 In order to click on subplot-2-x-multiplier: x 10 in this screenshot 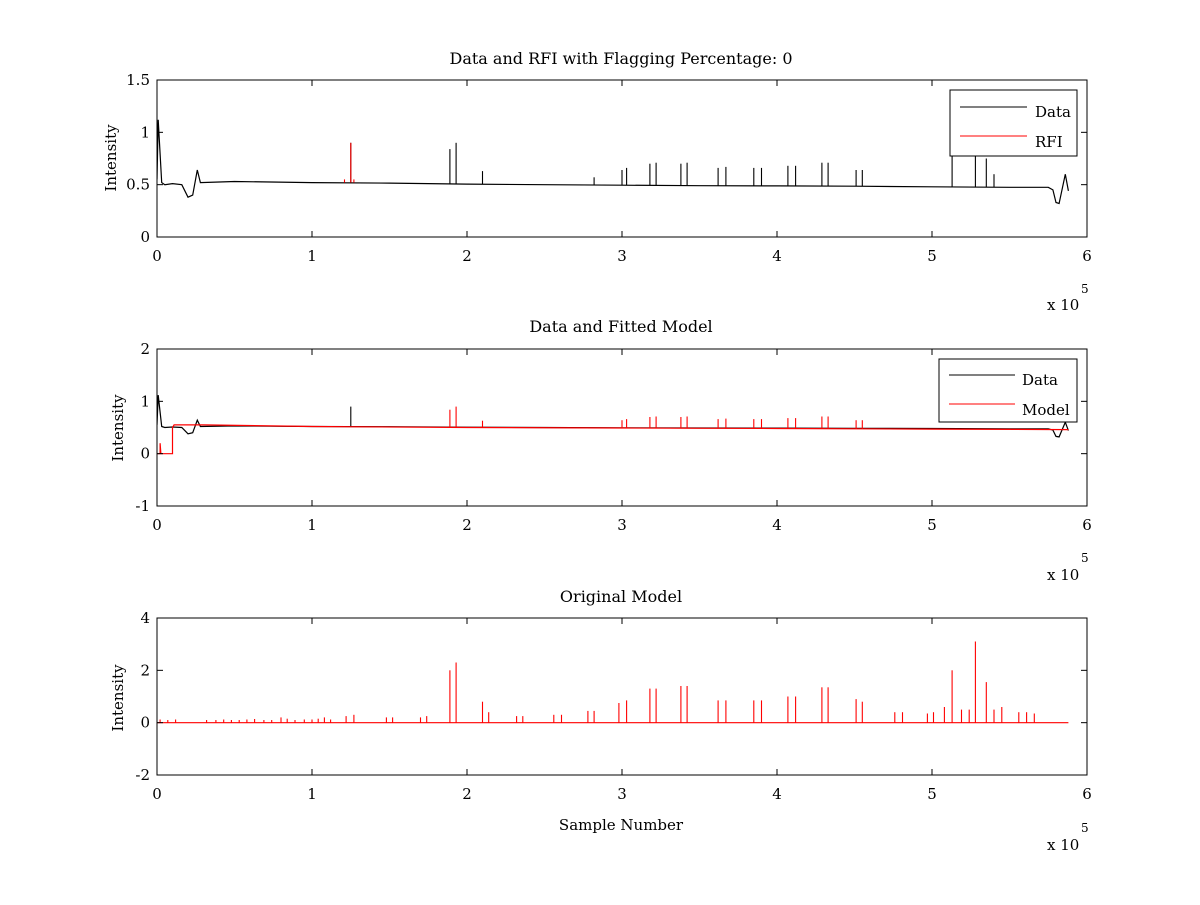, I will do `click(1063, 575)`.